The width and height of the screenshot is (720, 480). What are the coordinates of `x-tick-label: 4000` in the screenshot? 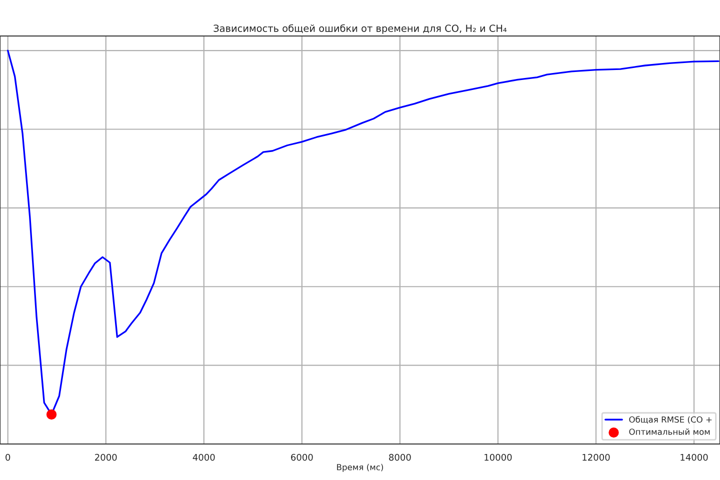 It's located at (203, 457).